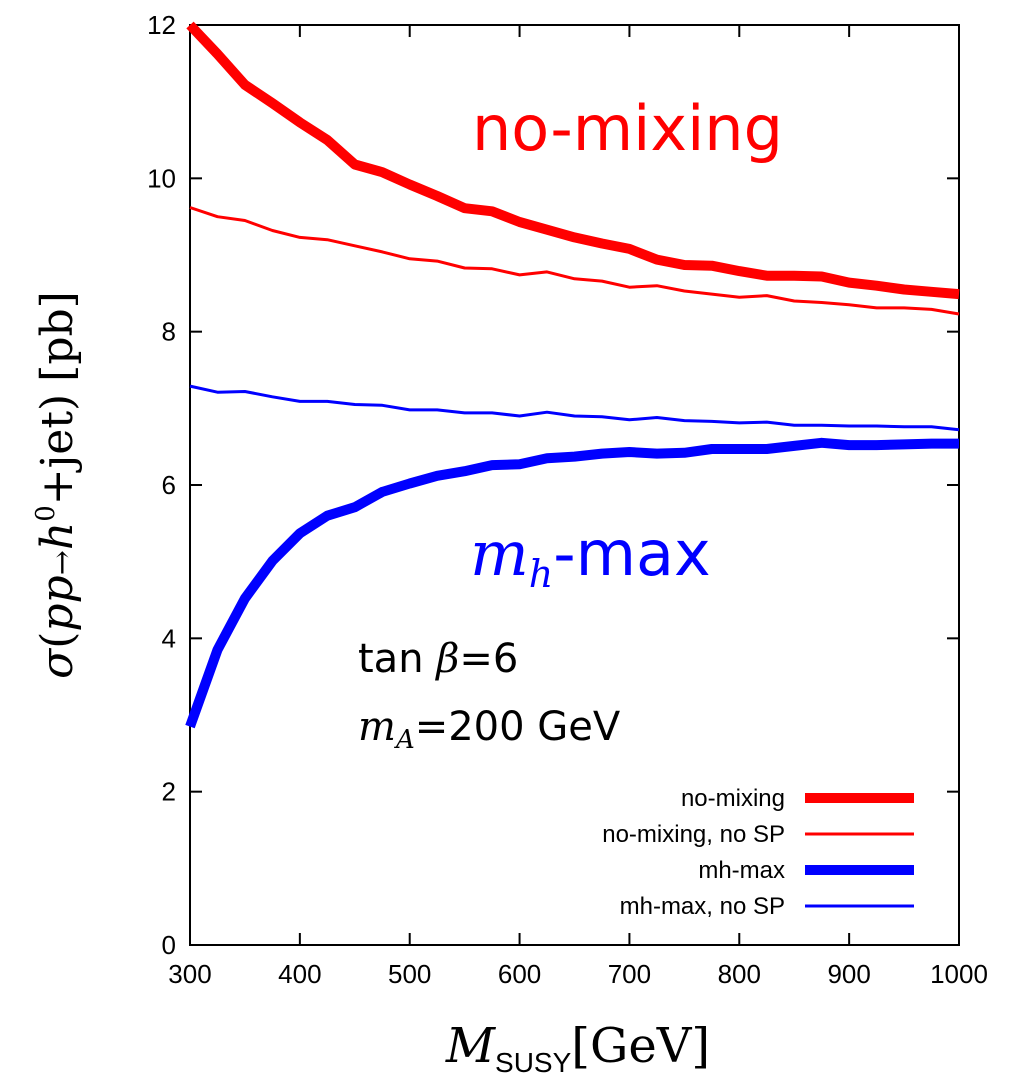 The image size is (1011, 1084). What do you see at coordinates (640, 1046) in the screenshot?
I see `x-label-unit: [GeV]` at bounding box center [640, 1046].